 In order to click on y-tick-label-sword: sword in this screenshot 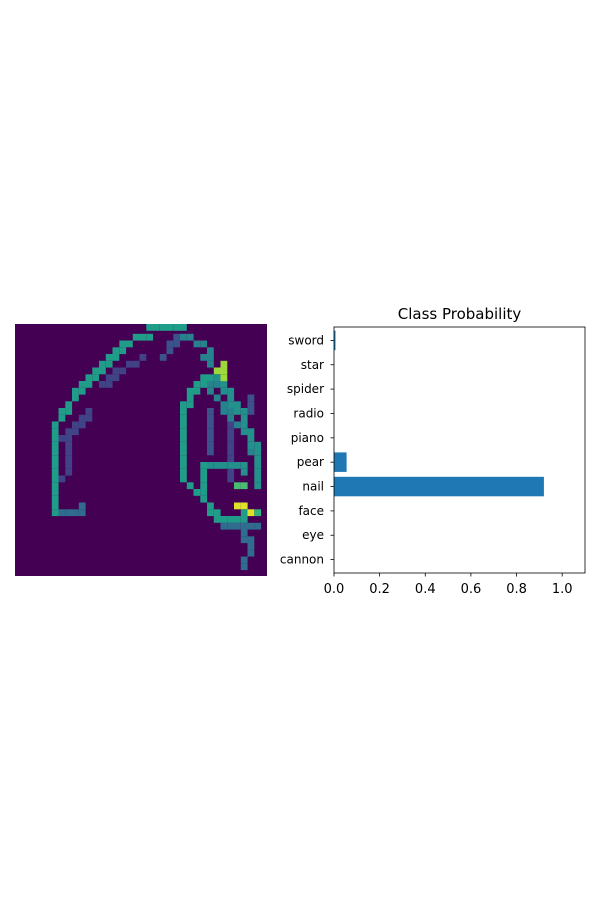, I will do `click(306, 340)`.